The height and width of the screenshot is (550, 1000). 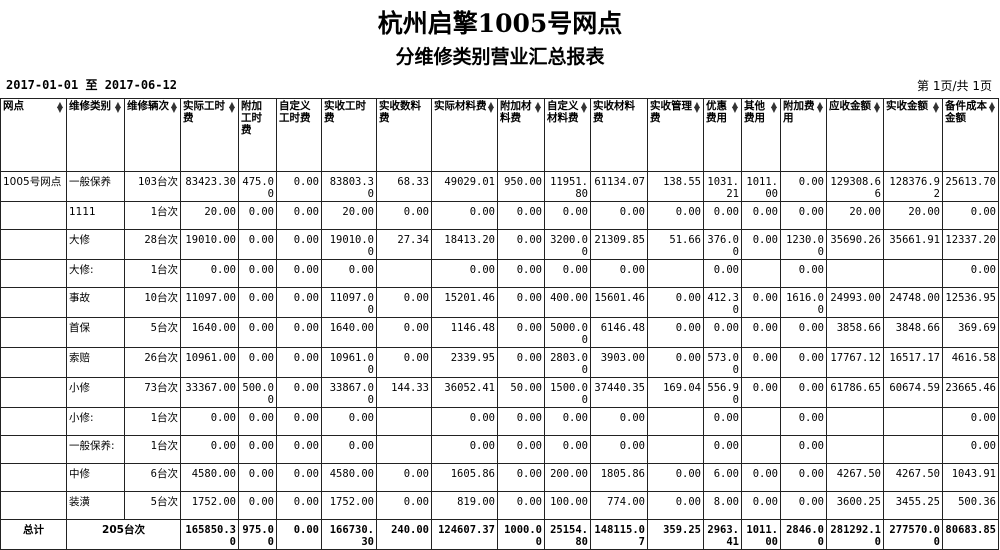 What do you see at coordinates (464, 135) in the screenshot?
I see `column-header: 实际材料费 ▲ ▼` at bounding box center [464, 135].